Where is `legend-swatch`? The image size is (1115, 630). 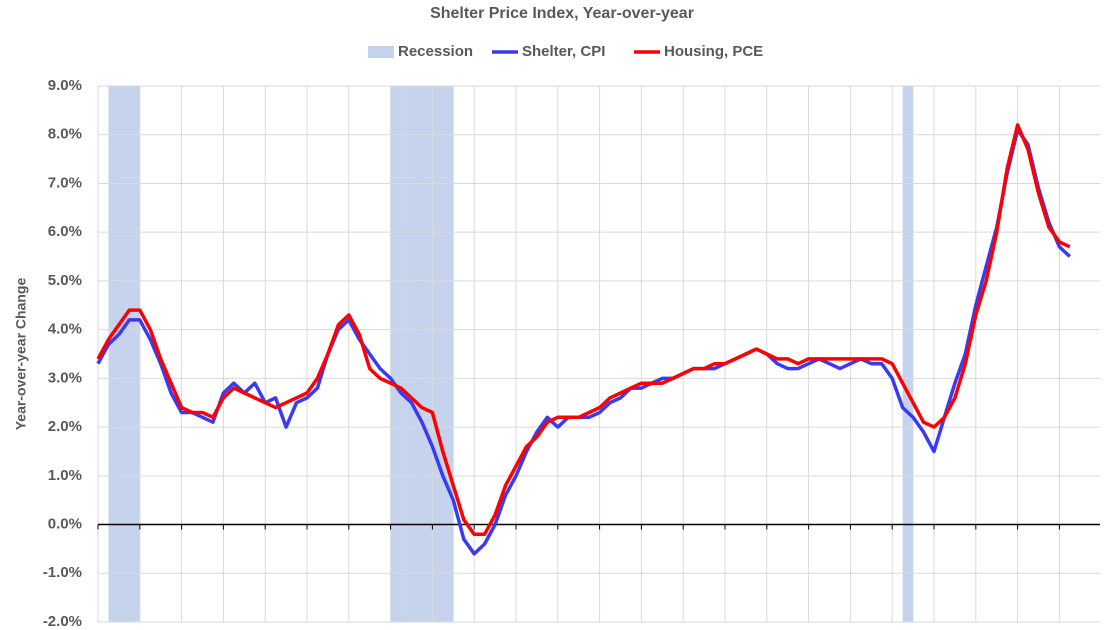
legend-swatch is located at coordinates (381, 52).